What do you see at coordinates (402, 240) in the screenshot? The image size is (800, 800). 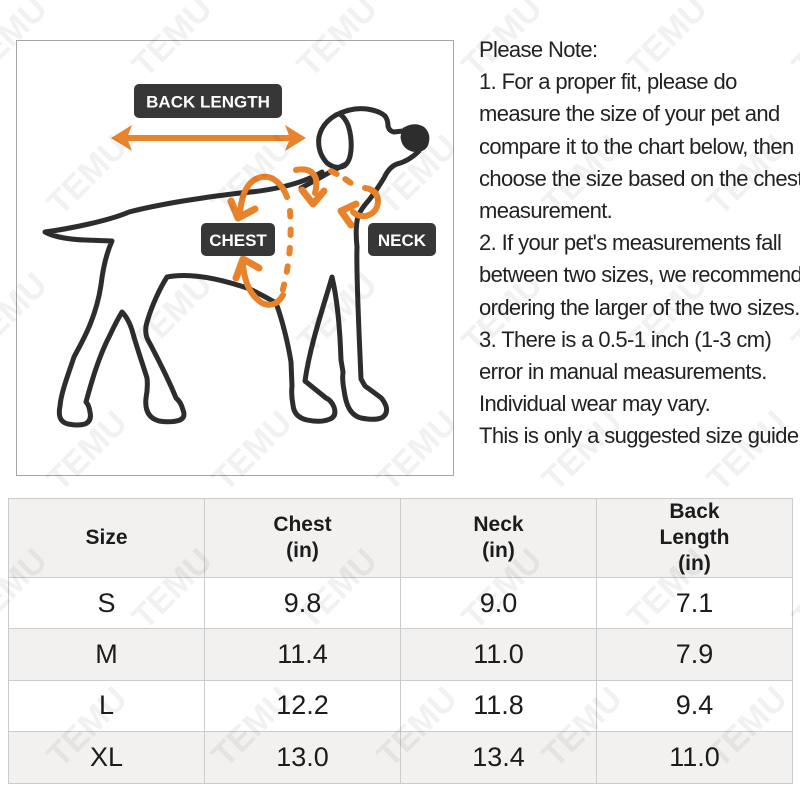 I see `svg-text: NECK` at bounding box center [402, 240].